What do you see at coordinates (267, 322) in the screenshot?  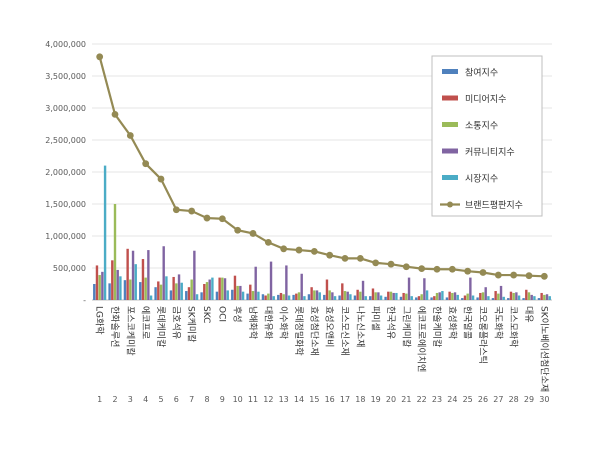 I see `category-label: 대한유화` at bounding box center [267, 322].